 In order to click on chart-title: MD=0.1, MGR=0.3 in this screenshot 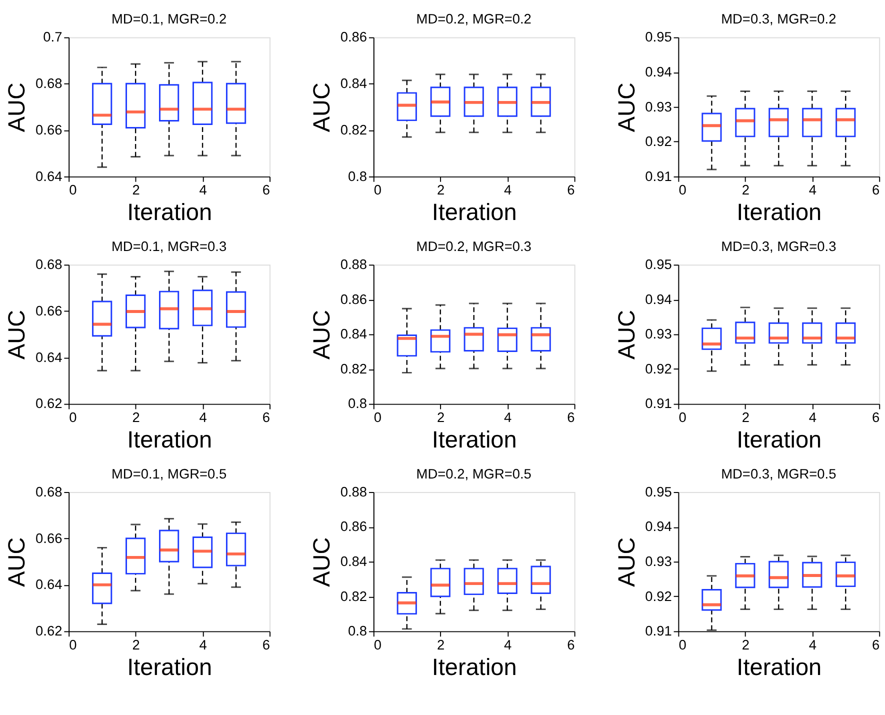, I will do `click(169, 246)`.